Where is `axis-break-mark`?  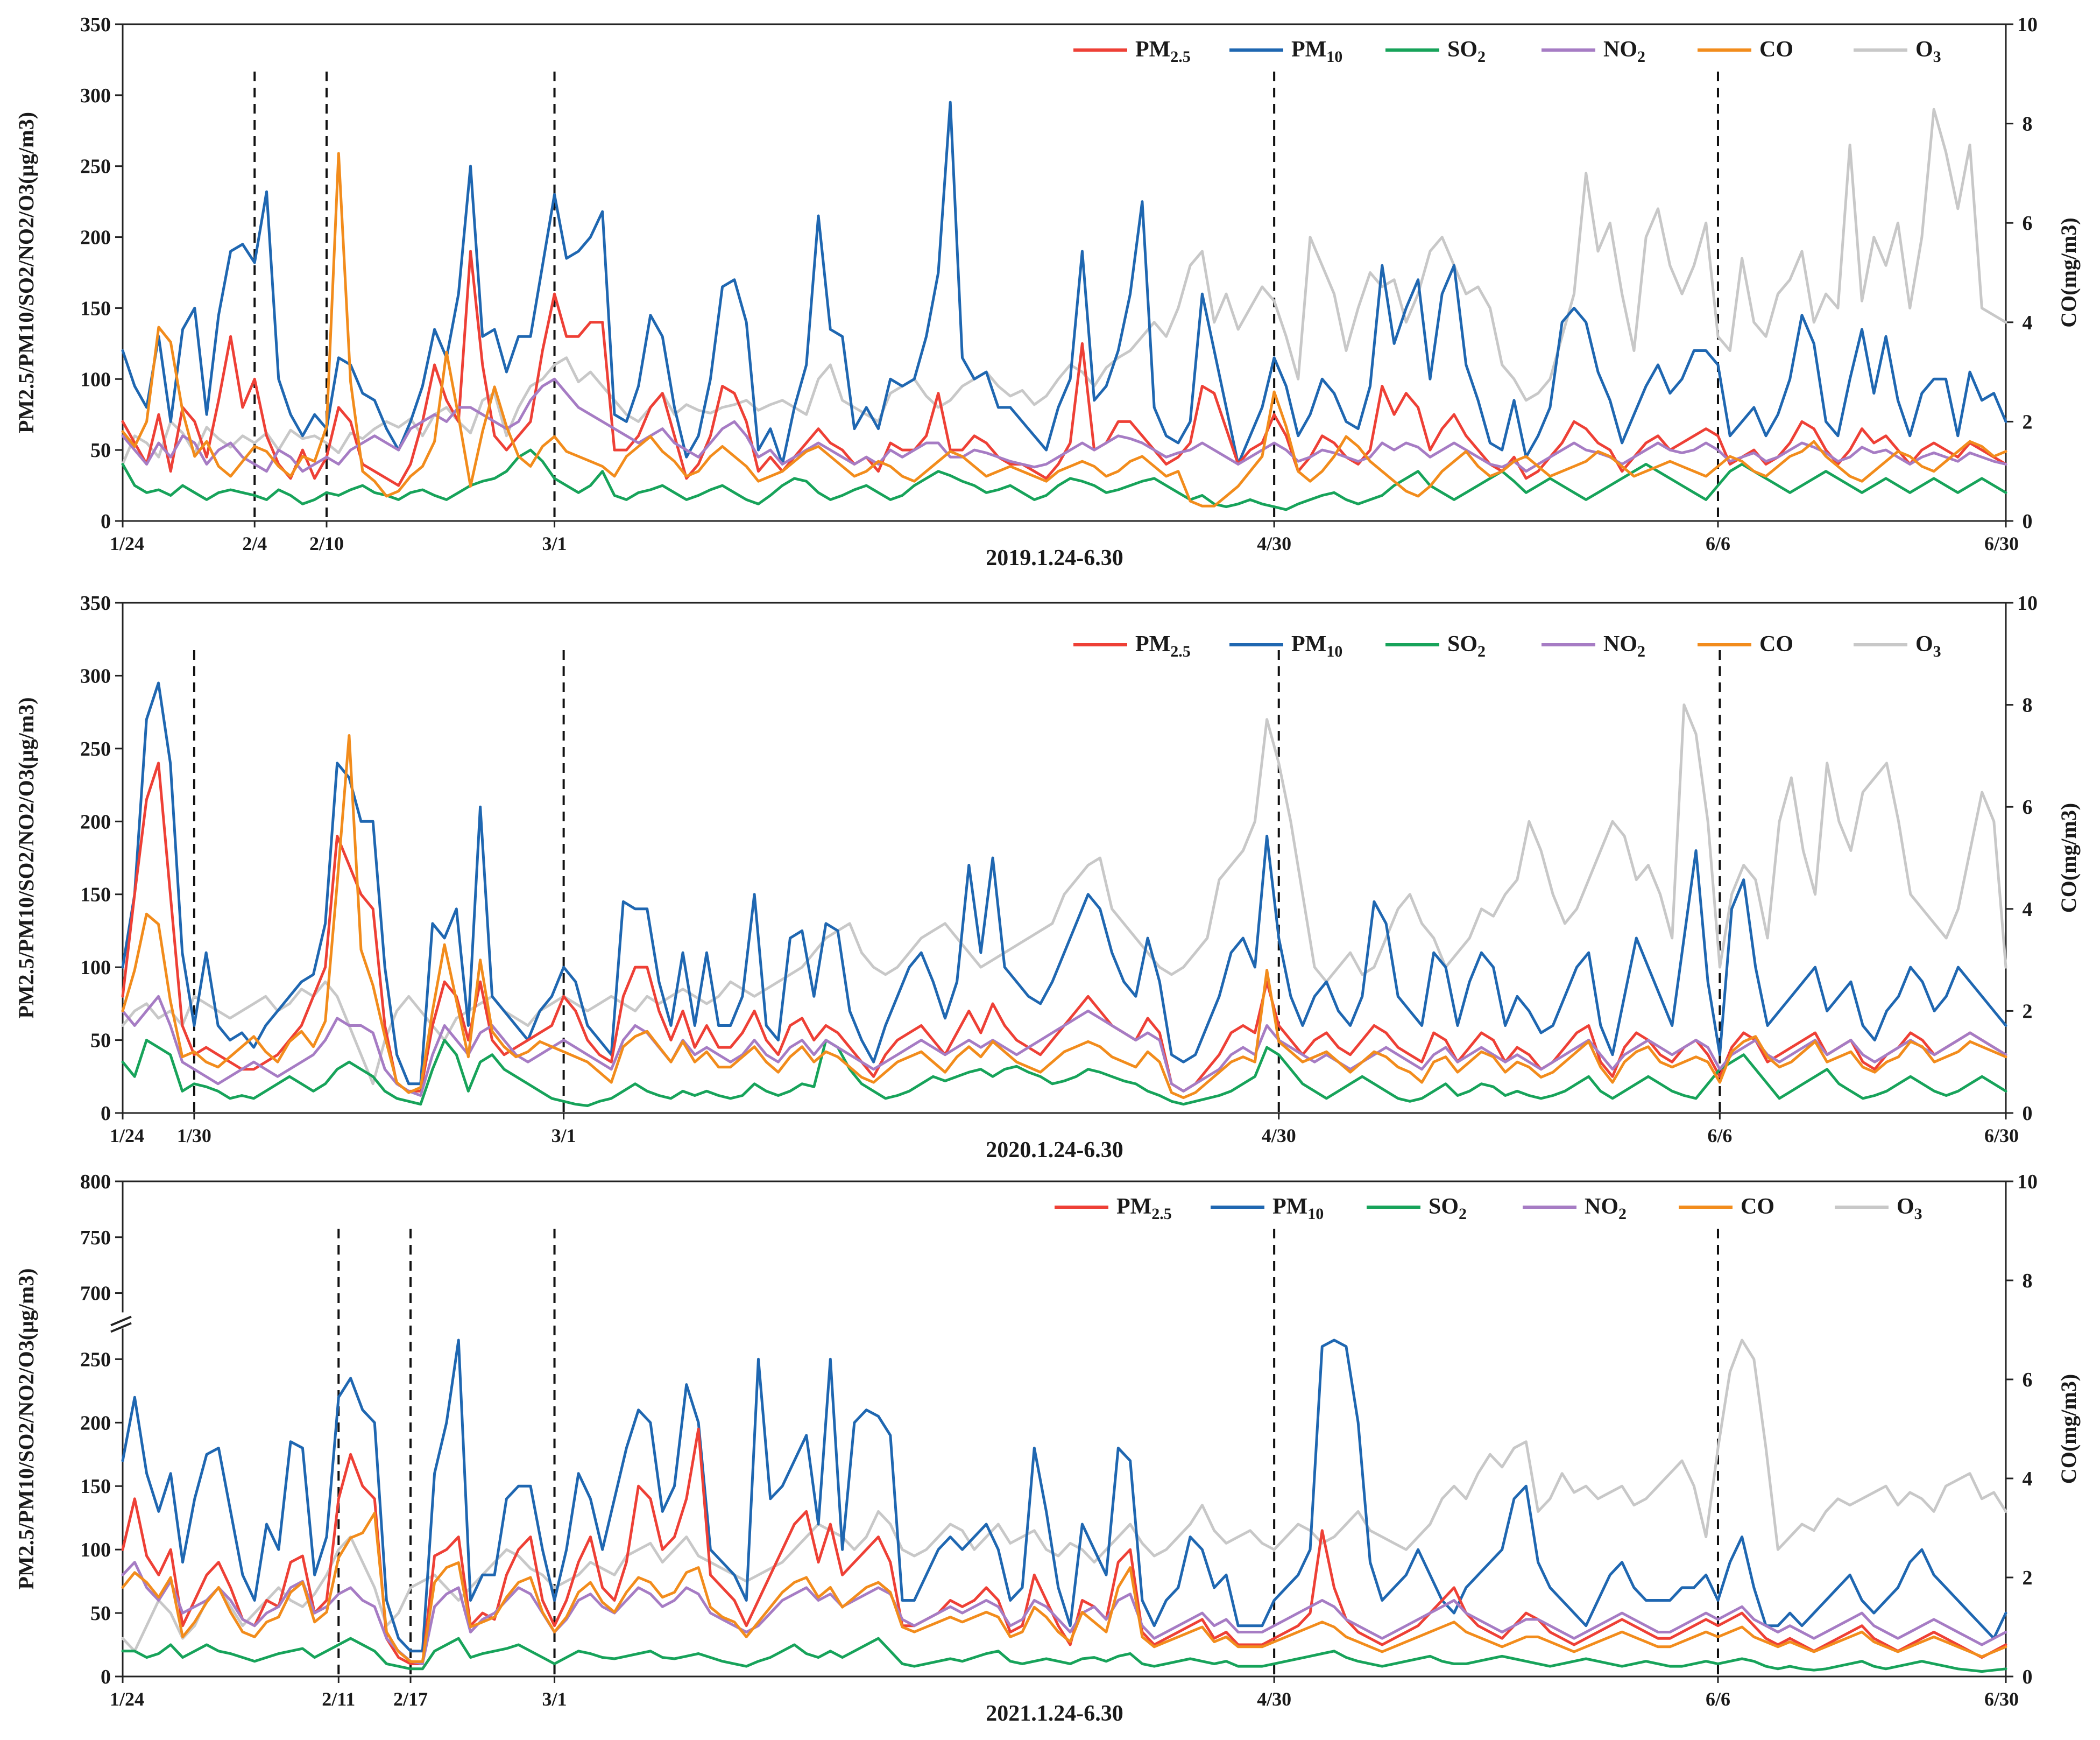 axis-break-mark is located at coordinates (121, 1323).